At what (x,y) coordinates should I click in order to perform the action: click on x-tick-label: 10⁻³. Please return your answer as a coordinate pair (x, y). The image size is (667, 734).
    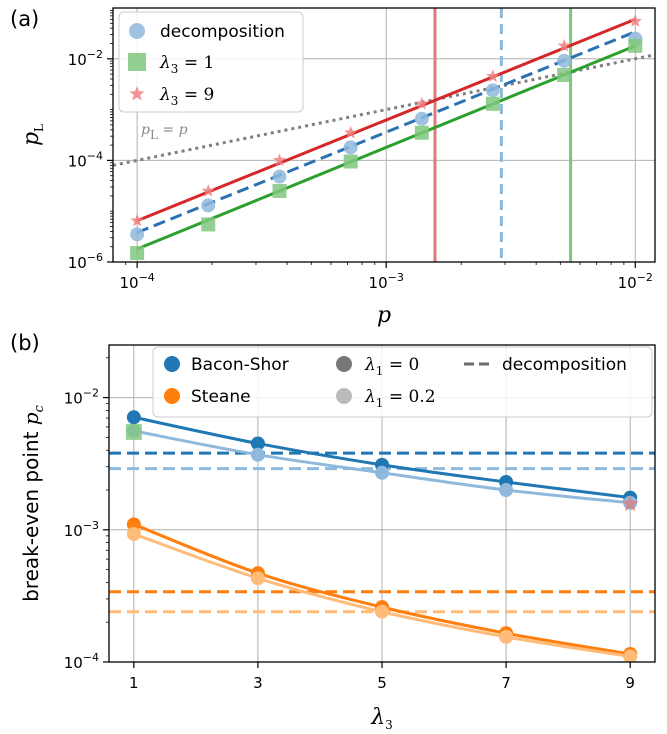
    Looking at the image, I should click on (386, 281).